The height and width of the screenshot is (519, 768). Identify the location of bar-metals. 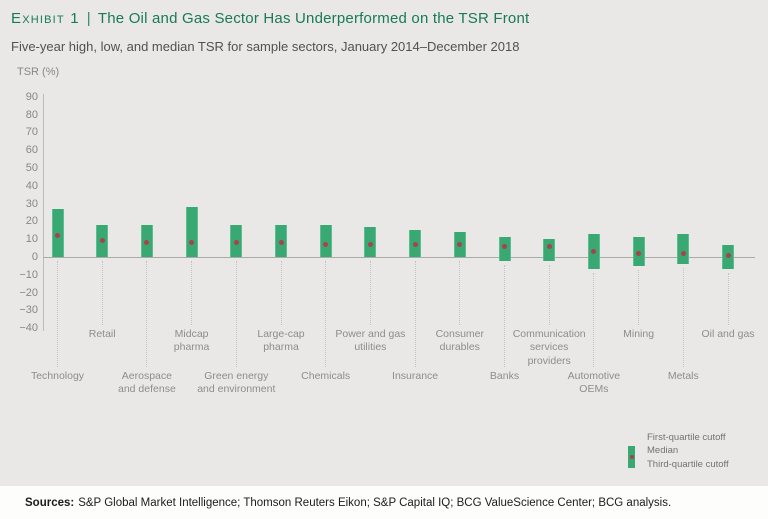
(683, 249).